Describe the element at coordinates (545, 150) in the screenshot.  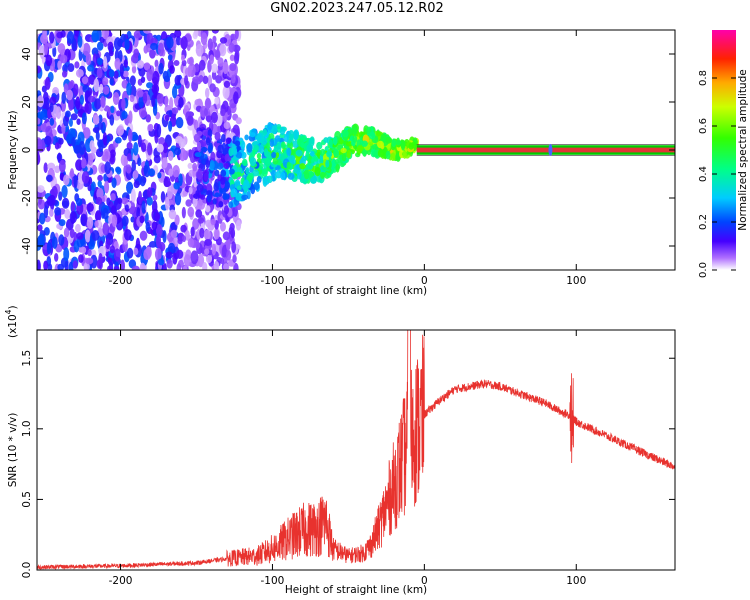
I see `carrier-band` at that location.